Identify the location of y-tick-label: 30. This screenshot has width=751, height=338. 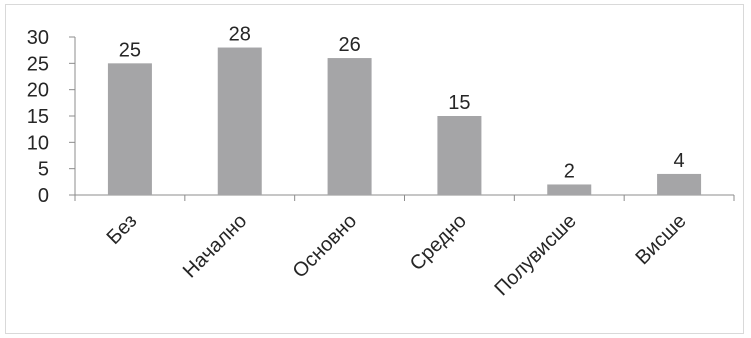
(38, 38).